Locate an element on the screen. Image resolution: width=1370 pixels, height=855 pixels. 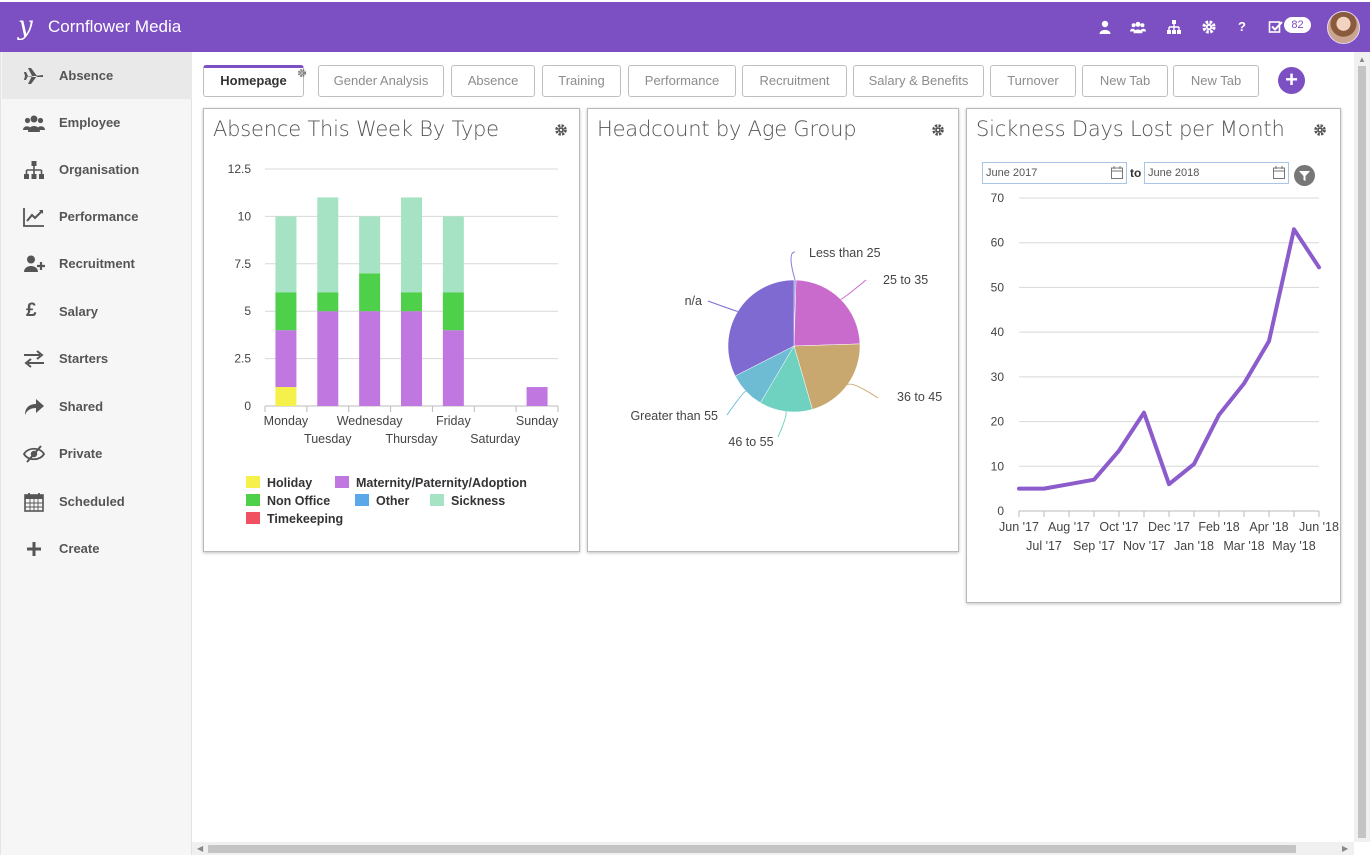
x-tick-label: Thursday is located at coordinates (411, 439).